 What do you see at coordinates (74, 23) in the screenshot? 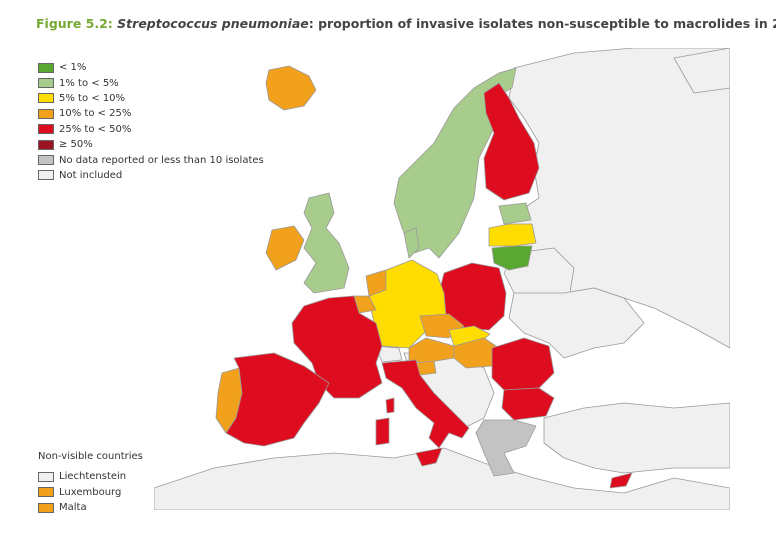
I see `figure-label: Figure 5.2:` at bounding box center [74, 23].